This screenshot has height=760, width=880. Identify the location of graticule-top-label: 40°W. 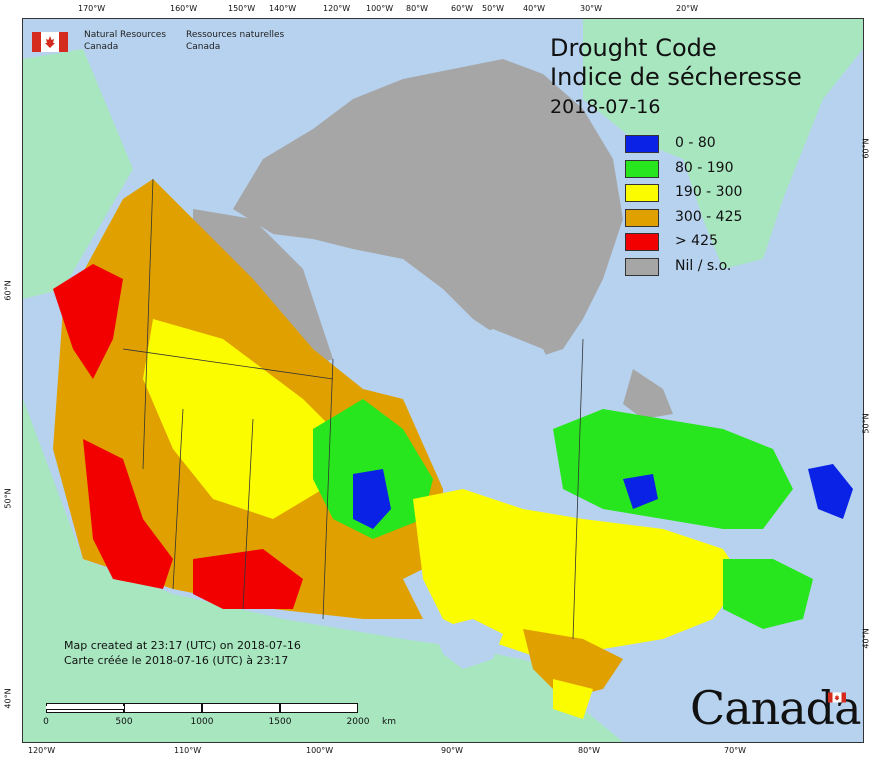
(534, 8).